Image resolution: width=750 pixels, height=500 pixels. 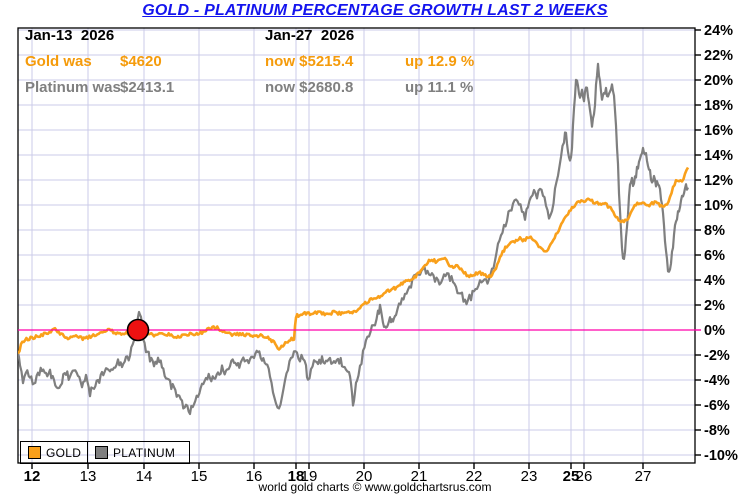 What do you see at coordinates (717, 406) in the screenshot?
I see `svg-text: -6%` at bounding box center [717, 406].